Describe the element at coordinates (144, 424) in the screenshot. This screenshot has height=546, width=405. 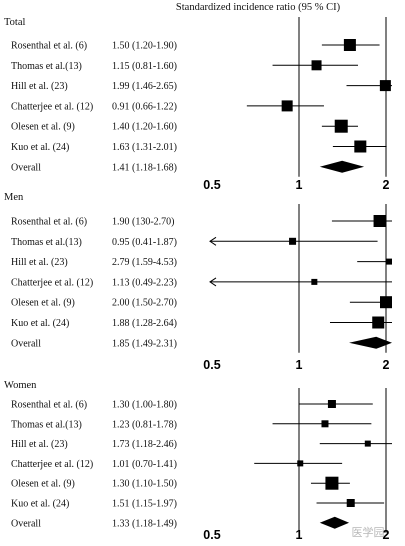
I see `ci-value: 1.23 (0.81-1.78)` at that location.